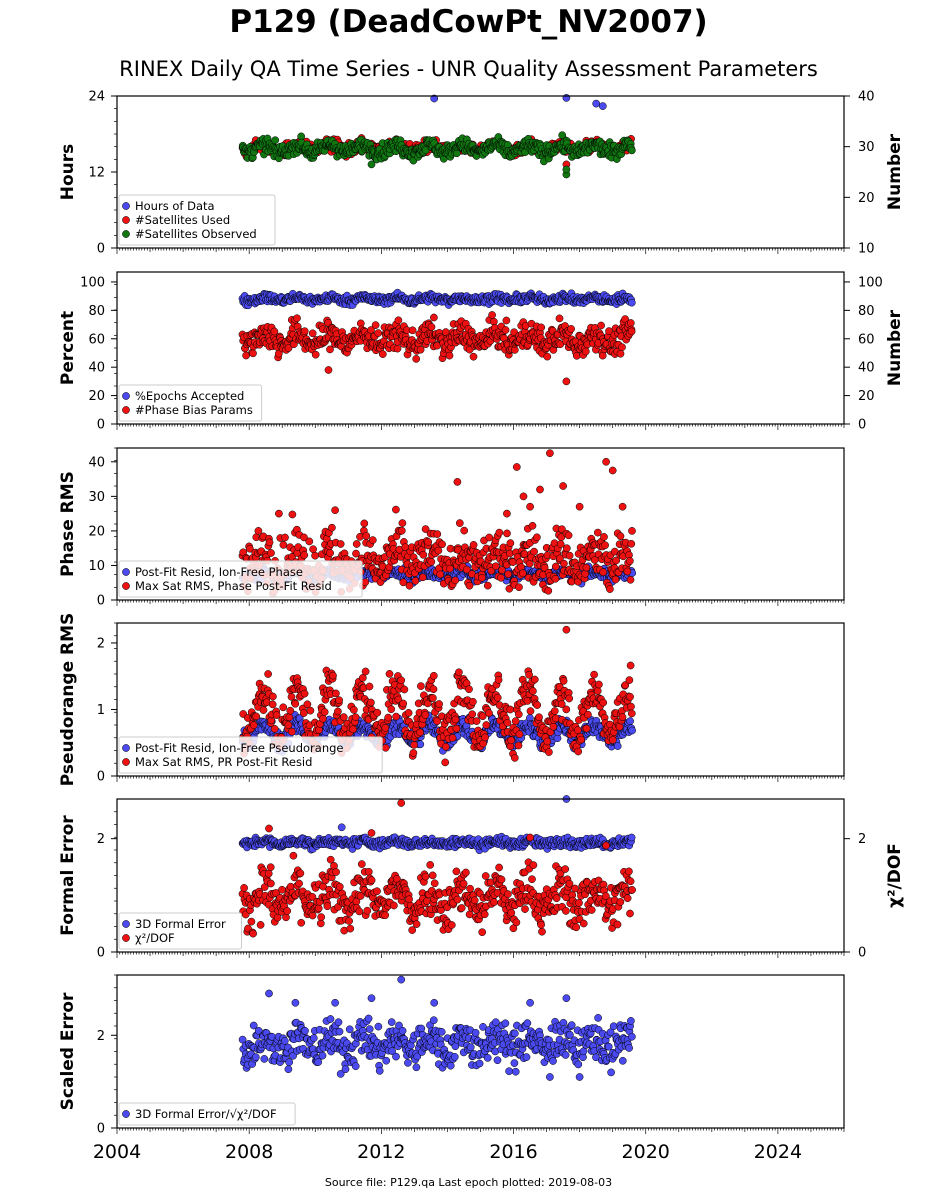  I want to click on y-tick-label: 100, so click(92, 282).